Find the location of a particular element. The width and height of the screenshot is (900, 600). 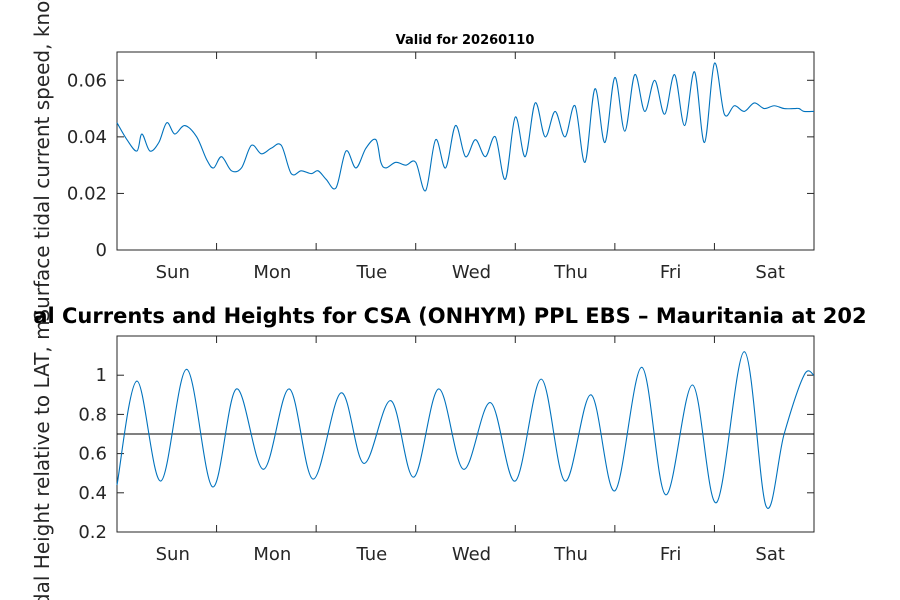

tidal-height-x-tick-label-tue: Tue is located at coordinates (372, 554).